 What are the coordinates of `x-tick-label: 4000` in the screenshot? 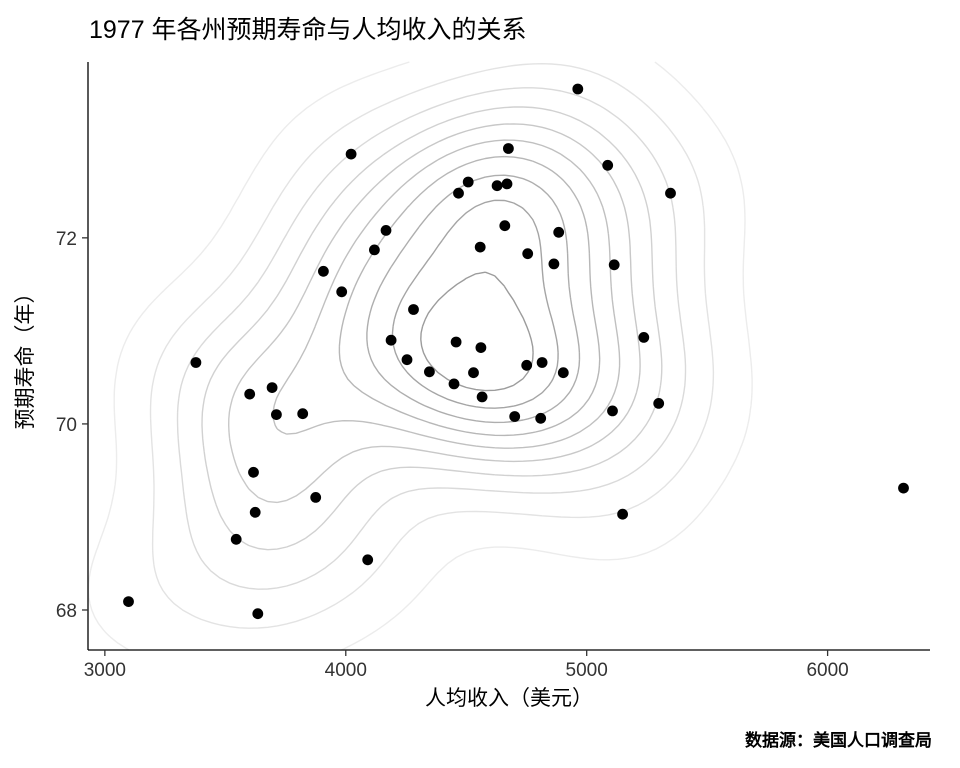 It's located at (346, 670).